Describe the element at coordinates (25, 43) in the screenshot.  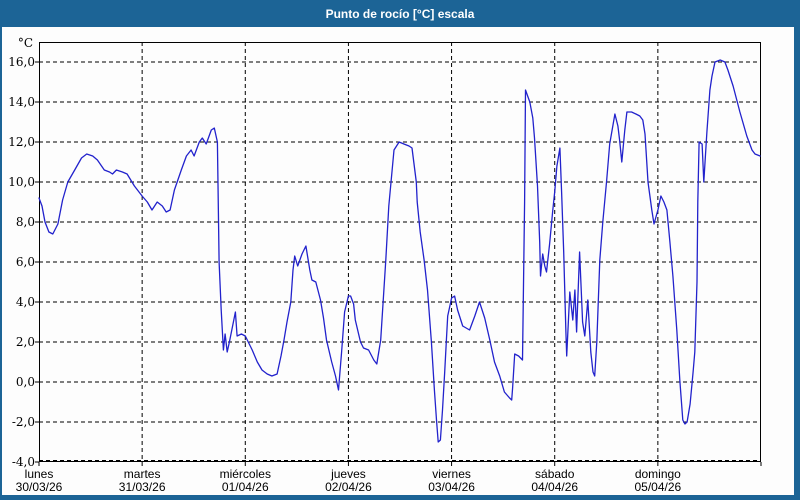
I see `y-axis-unit-label: °C` at that location.